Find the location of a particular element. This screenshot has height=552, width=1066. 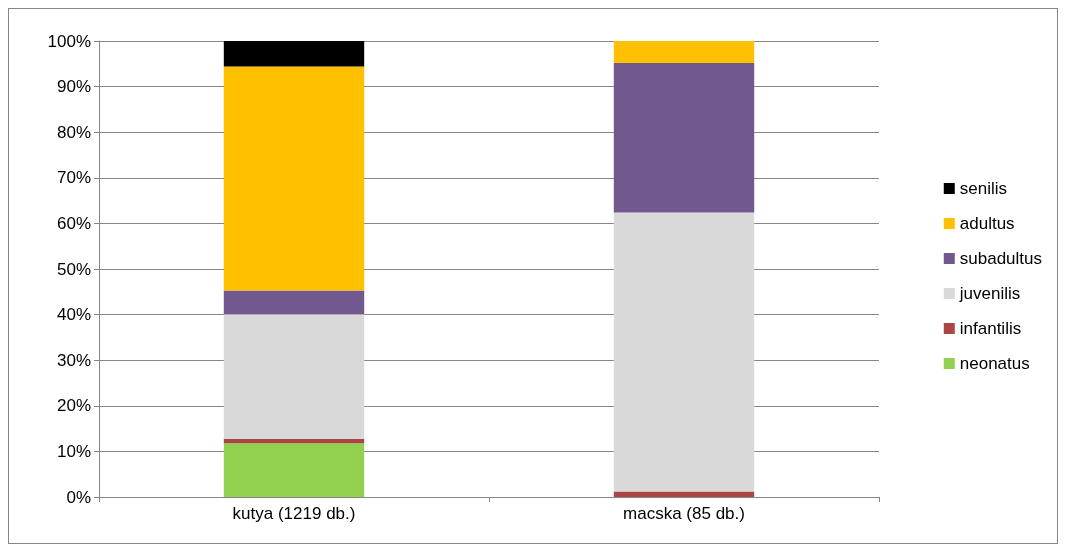

y-tick-label: 70% is located at coordinates (73, 178).